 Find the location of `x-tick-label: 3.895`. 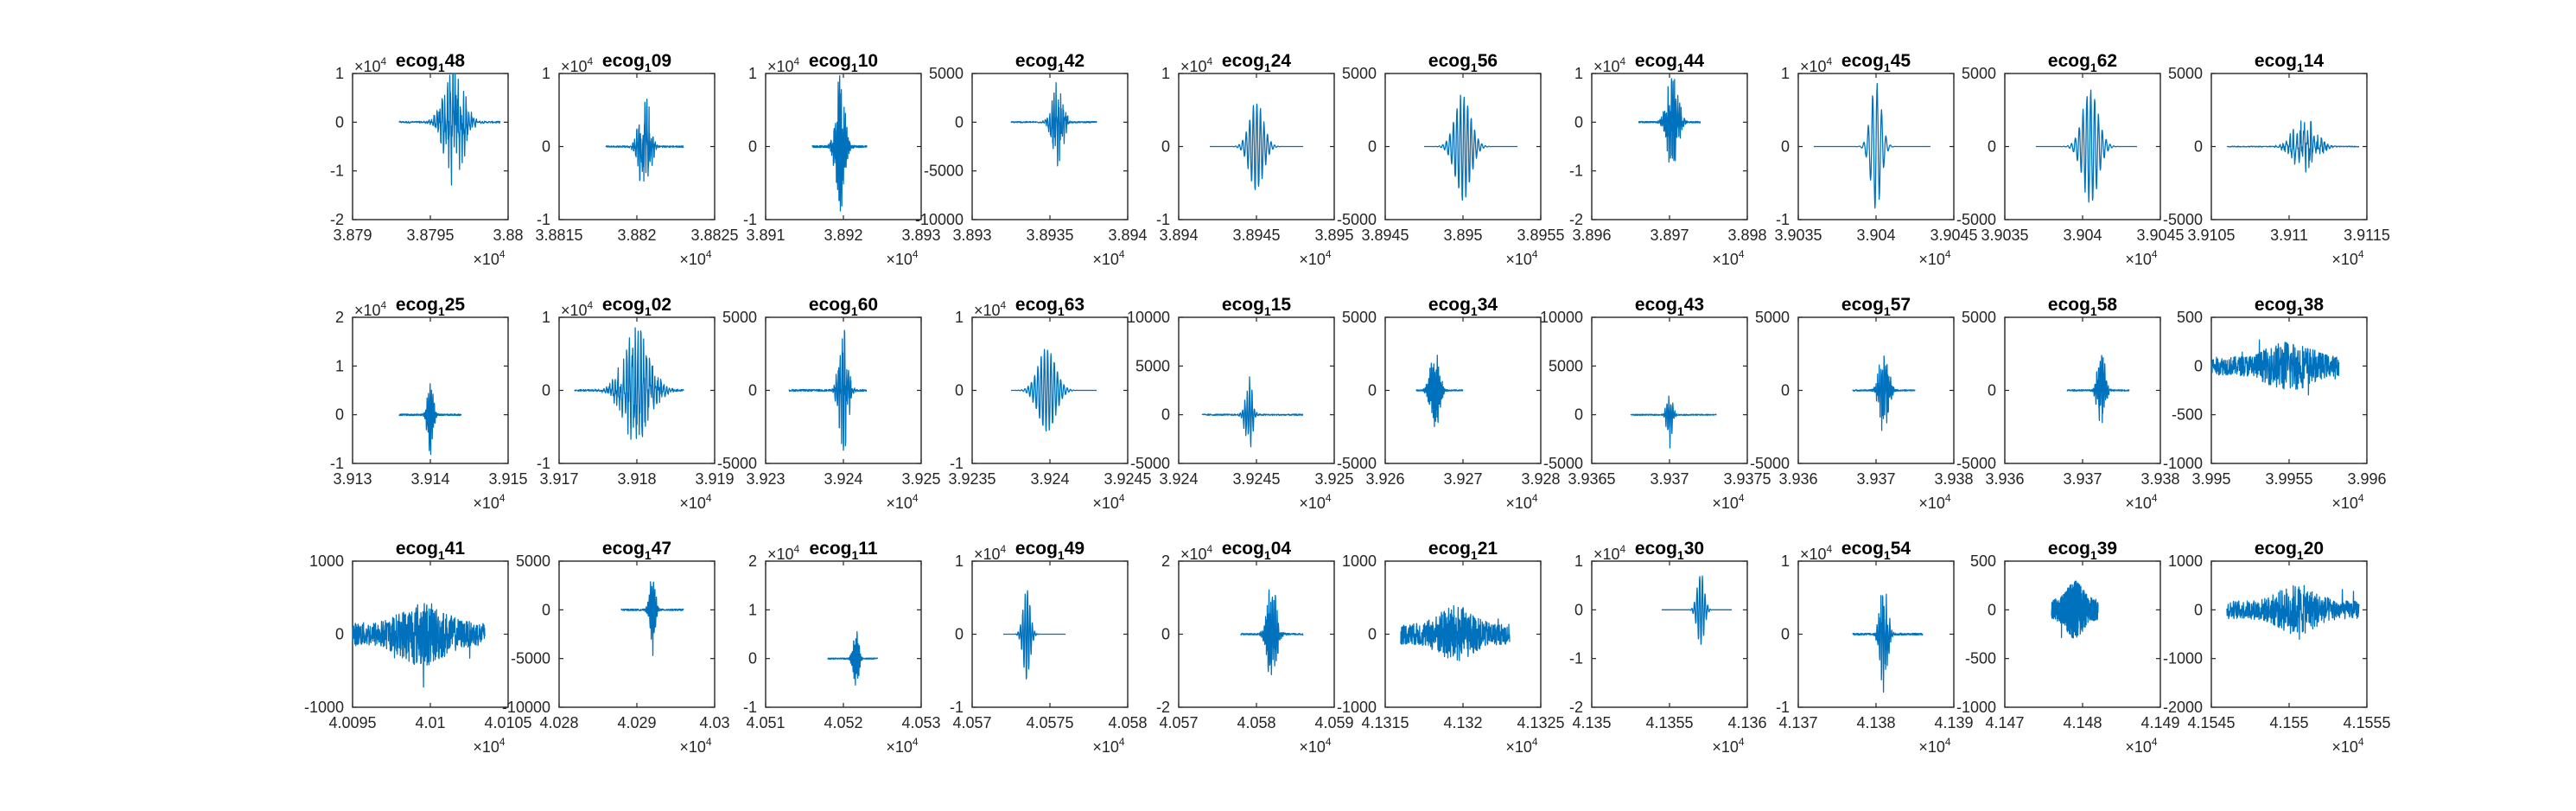

x-tick-label: 3.895 is located at coordinates (1334, 235).